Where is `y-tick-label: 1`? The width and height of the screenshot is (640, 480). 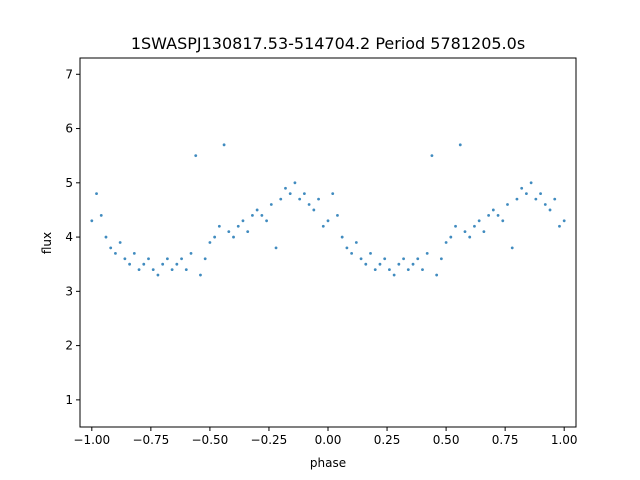
y-tick-label: 1 is located at coordinates (69, 400).